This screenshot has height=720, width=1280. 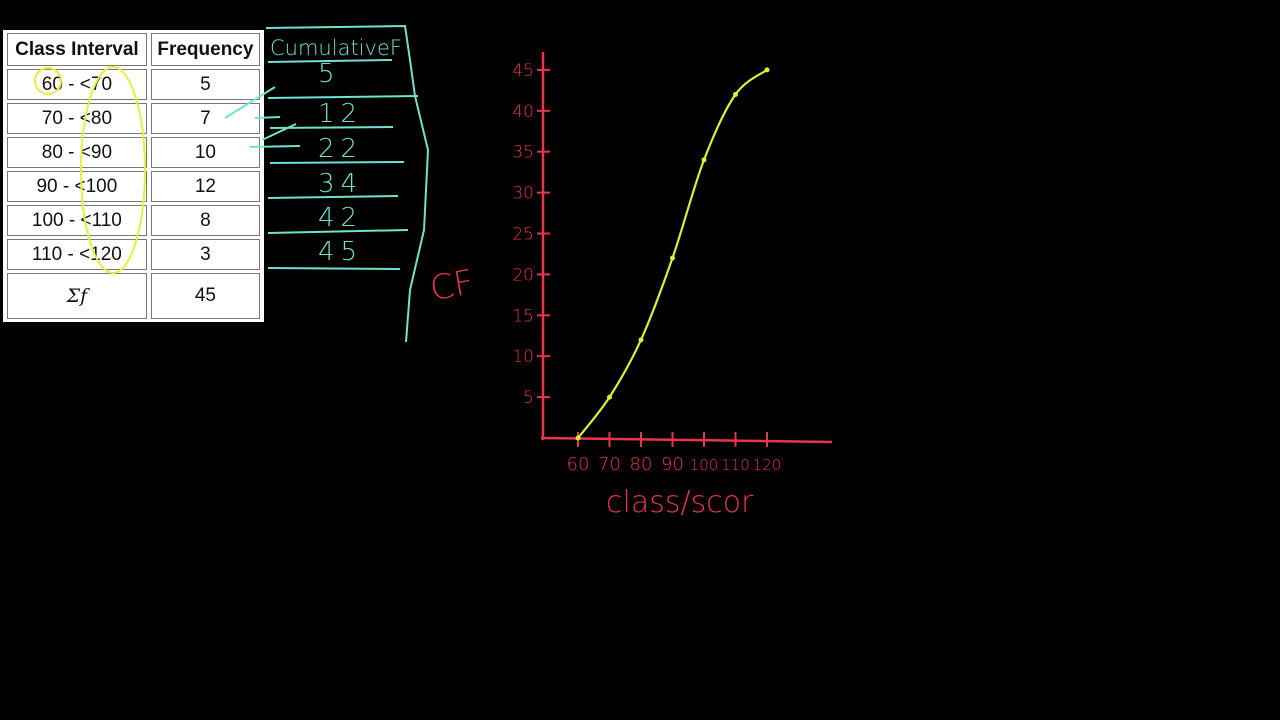 I want to click on cumulative-column-lines, so click(x=327, y=183).